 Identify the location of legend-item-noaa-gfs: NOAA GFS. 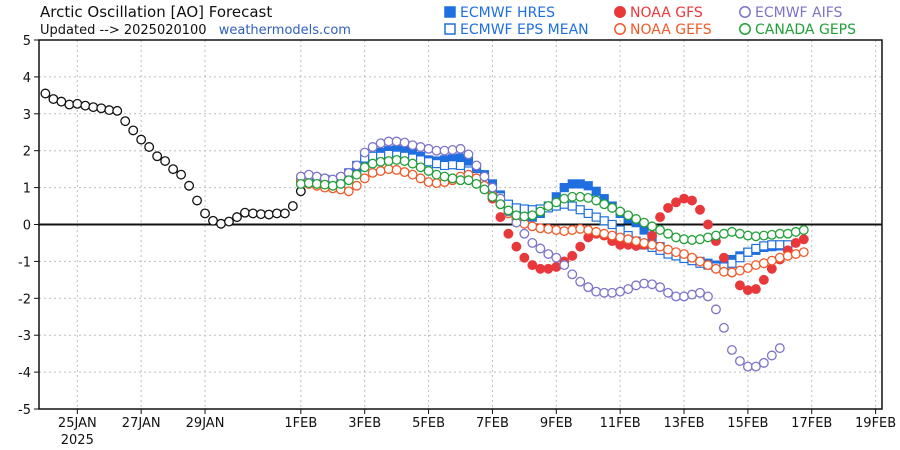
(658, 13).